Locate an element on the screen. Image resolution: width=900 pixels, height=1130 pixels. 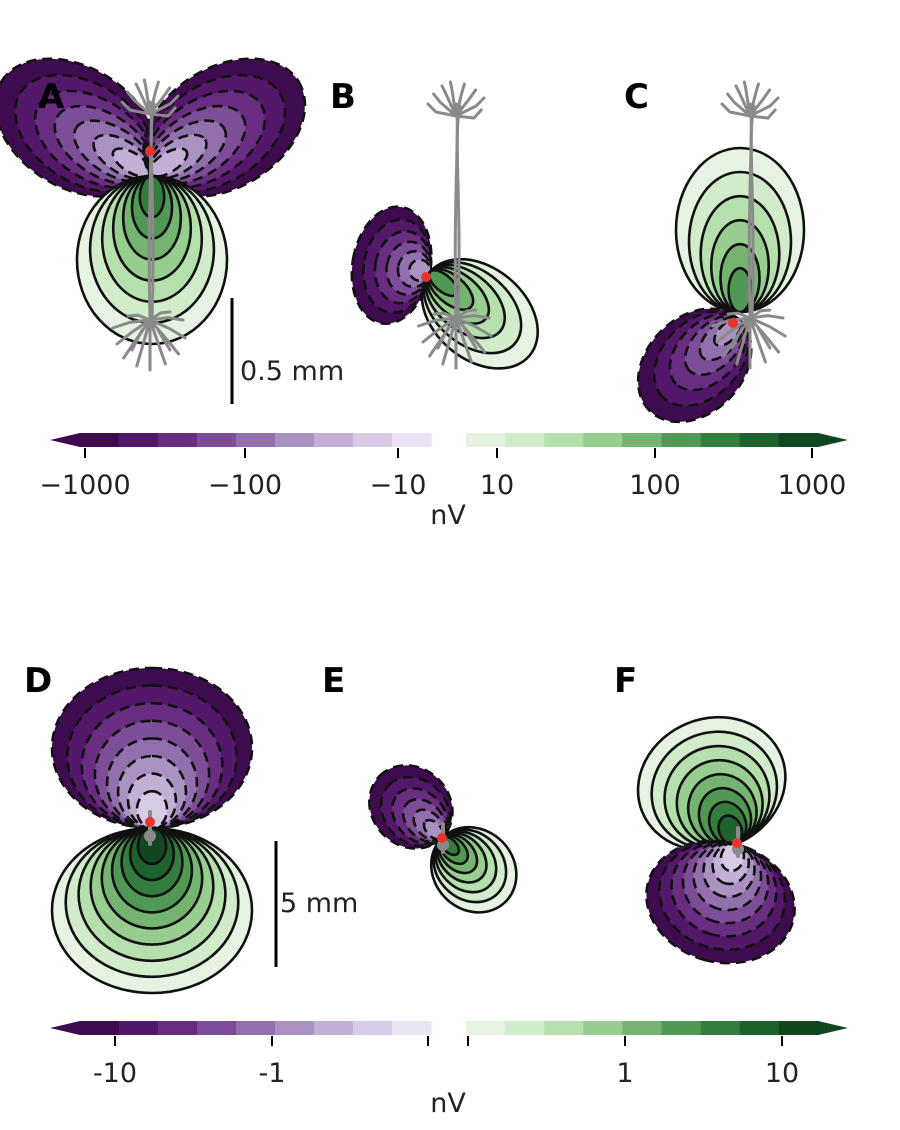
panel-label-c: C is located at coordinates (636, 97).